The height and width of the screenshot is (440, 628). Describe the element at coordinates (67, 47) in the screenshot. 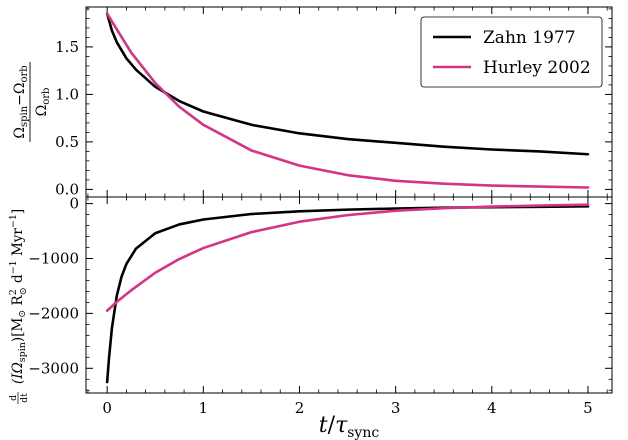

I see `y-tick-label: 1.5` at that location.